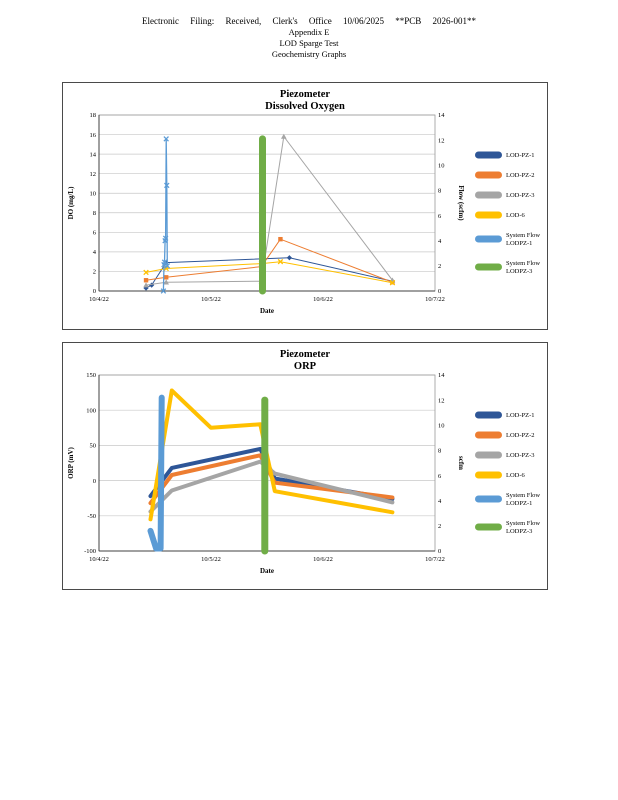 The width and height of the screenshot is (618, 800). What do you see at coordinates (71, 462) in the screenshot?
I see `y-axis-title: ORP (mV)` at bounding box center [71, 462].